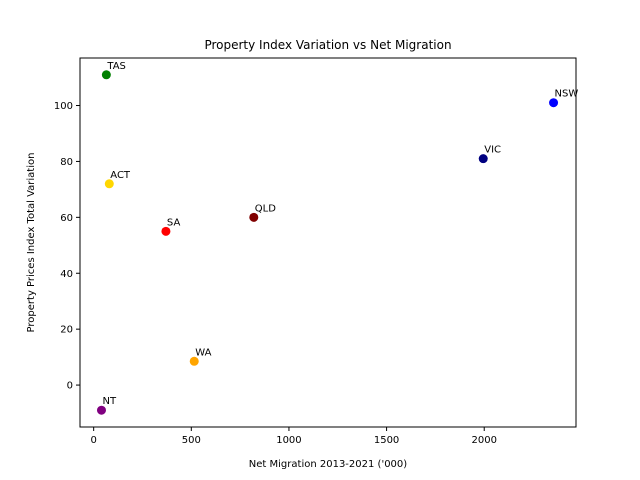  What do you see at coordinates (194, 361) in the screenshot?
I see `point-wa` at bounding box center [194, 361].